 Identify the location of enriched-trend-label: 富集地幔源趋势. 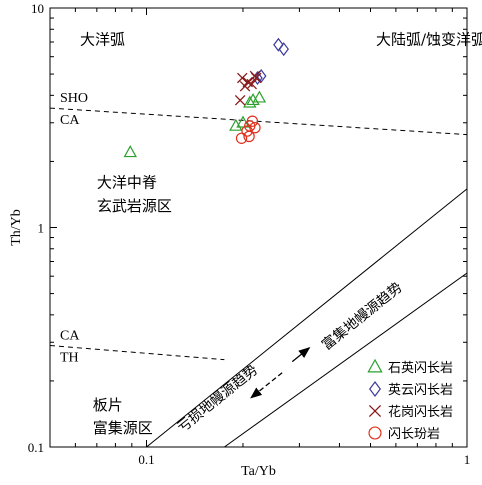
(362, 316).